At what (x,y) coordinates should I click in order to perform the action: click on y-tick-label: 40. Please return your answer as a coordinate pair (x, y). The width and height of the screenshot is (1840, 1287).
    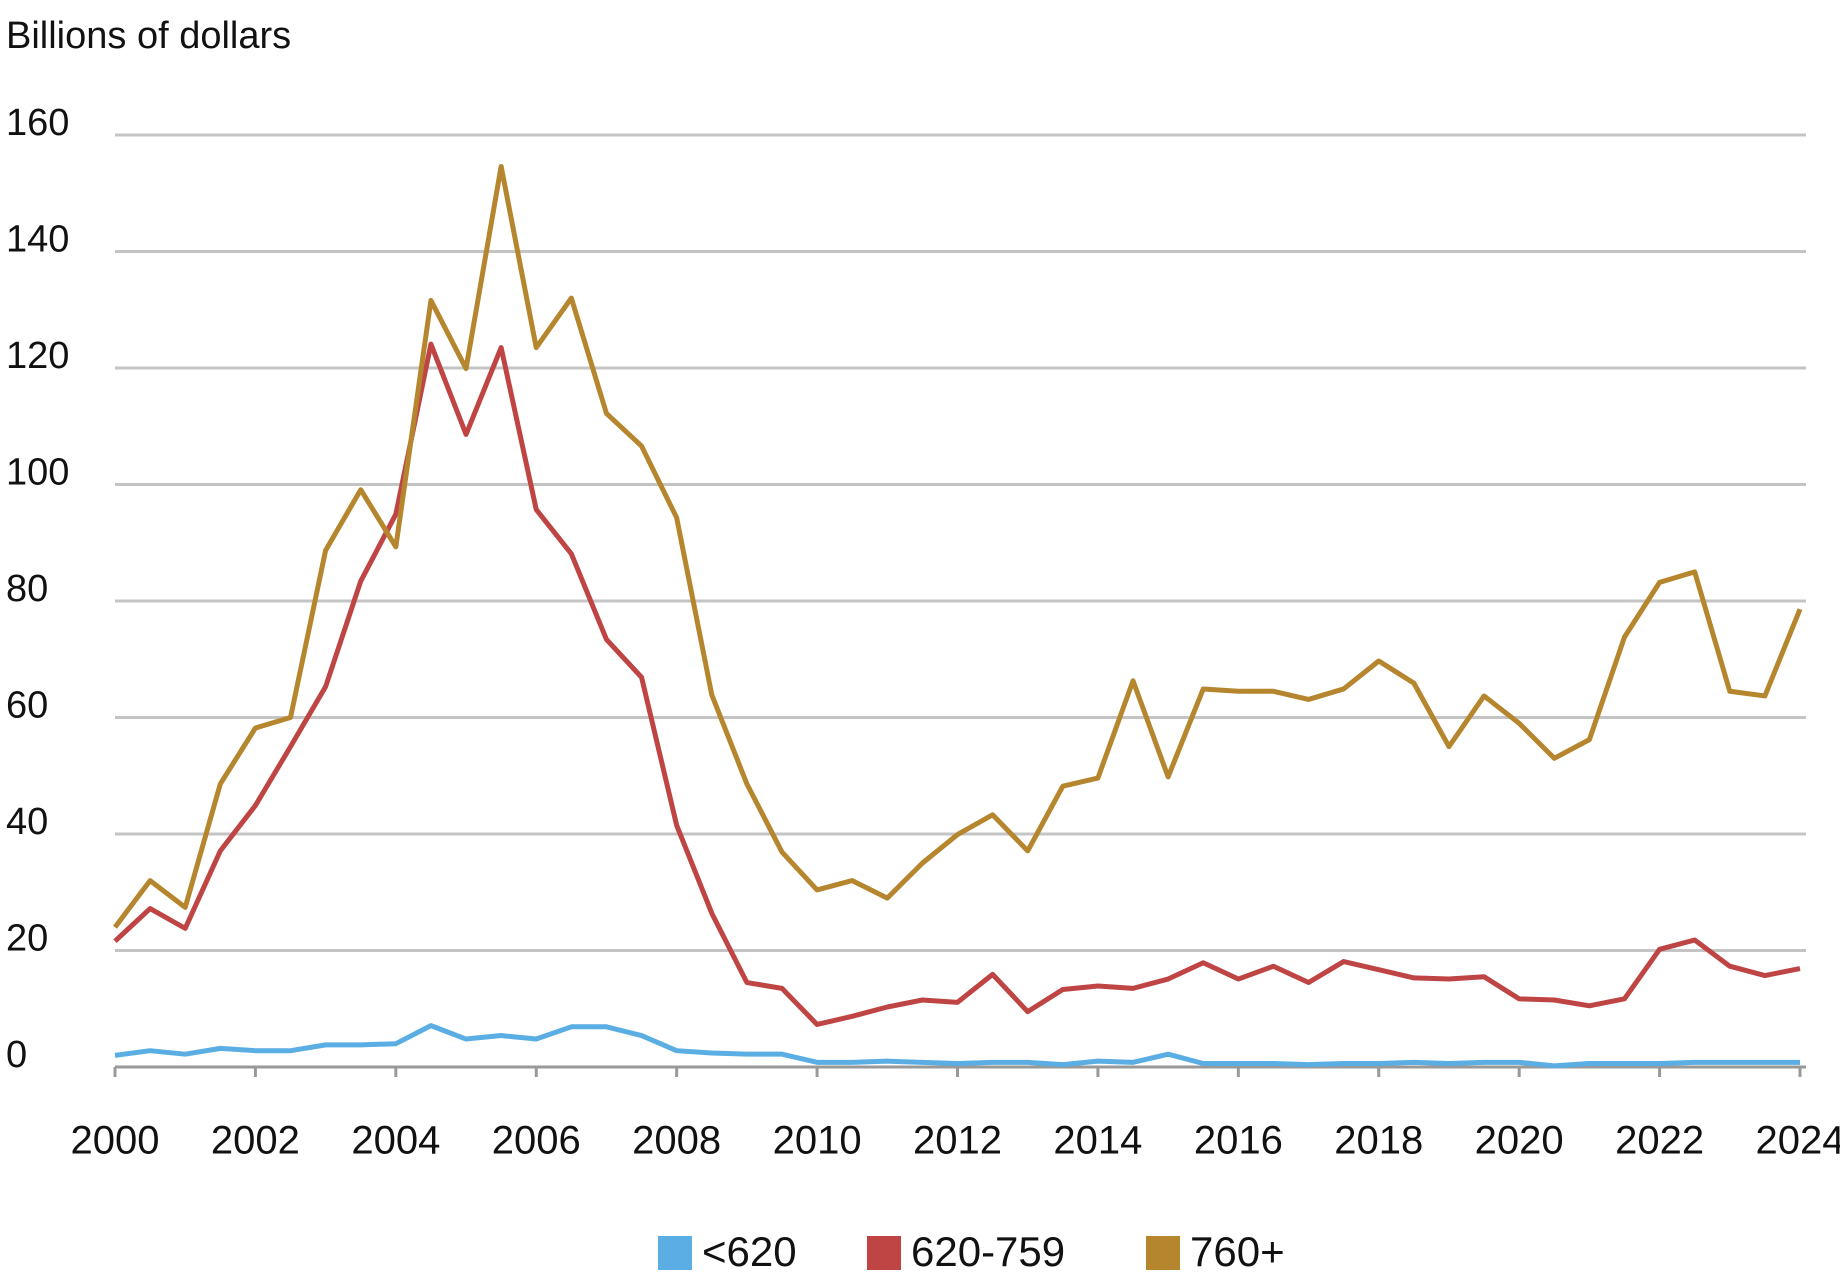
    Looking at the image, I should click on (27, 822).